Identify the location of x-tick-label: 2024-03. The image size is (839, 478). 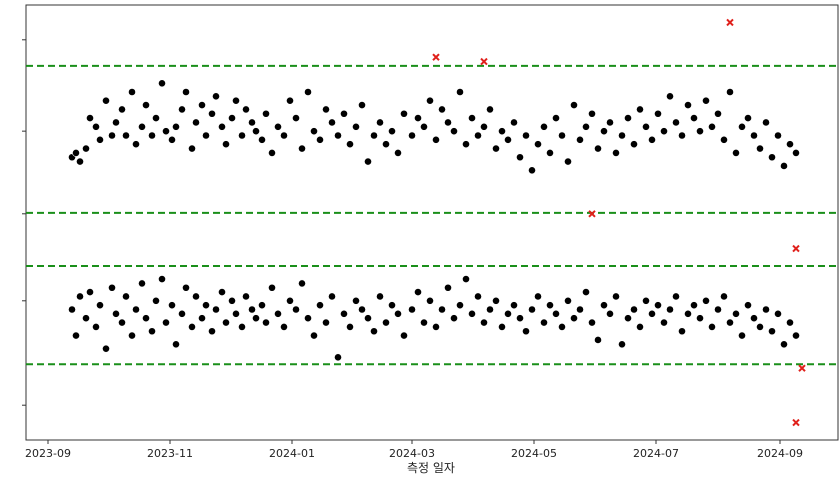
(412, 453).